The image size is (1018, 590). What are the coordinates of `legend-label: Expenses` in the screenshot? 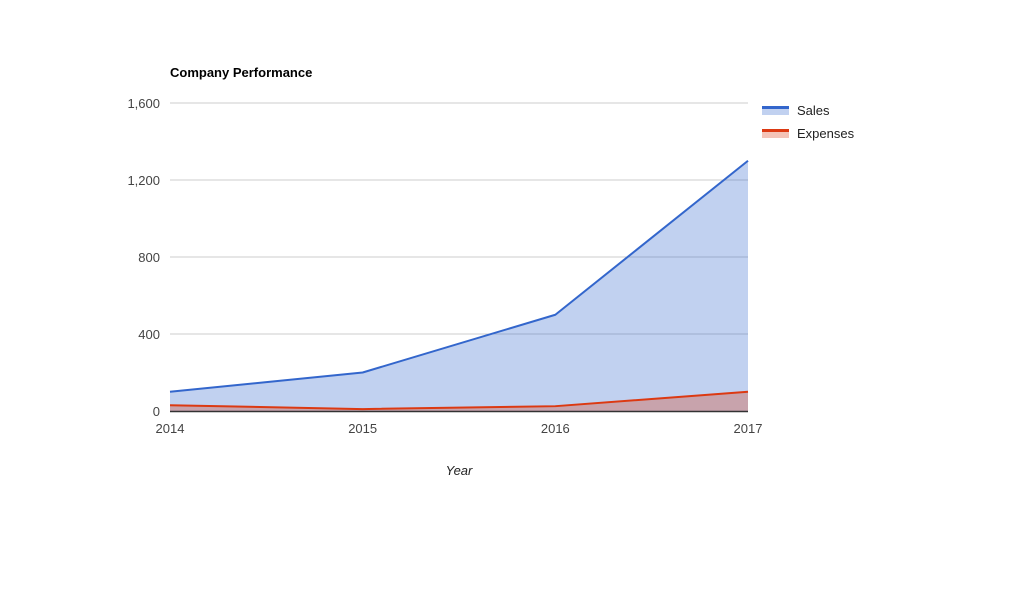 It's located at (826, 133).